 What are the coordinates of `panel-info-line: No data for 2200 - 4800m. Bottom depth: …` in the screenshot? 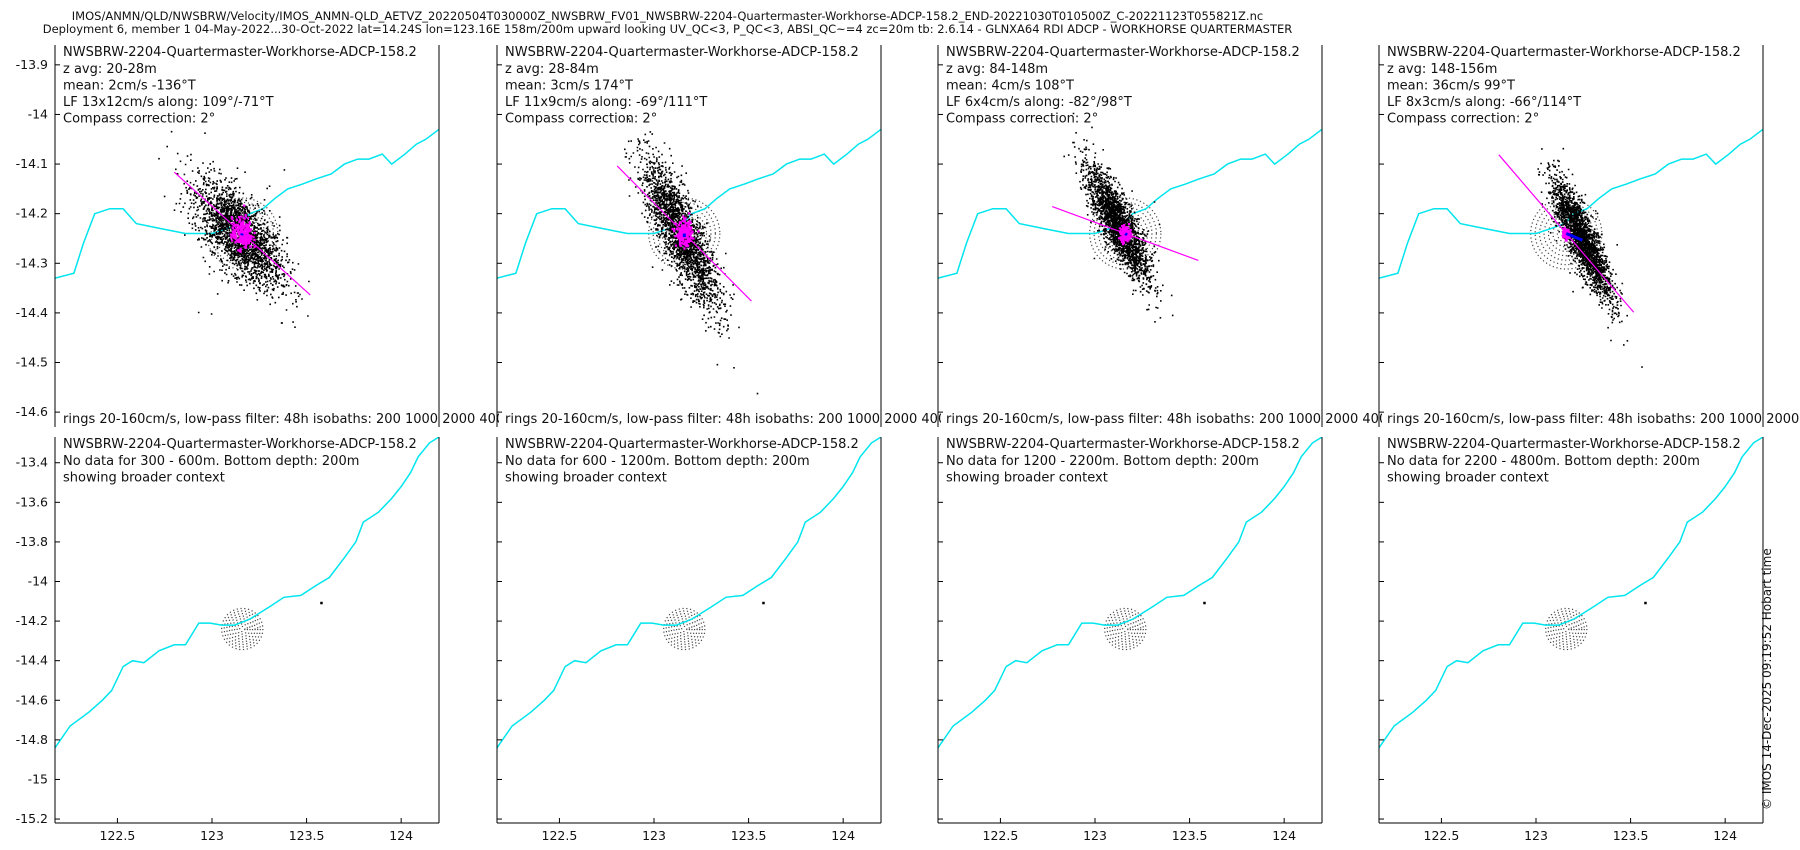 It's located at (1543, 461).